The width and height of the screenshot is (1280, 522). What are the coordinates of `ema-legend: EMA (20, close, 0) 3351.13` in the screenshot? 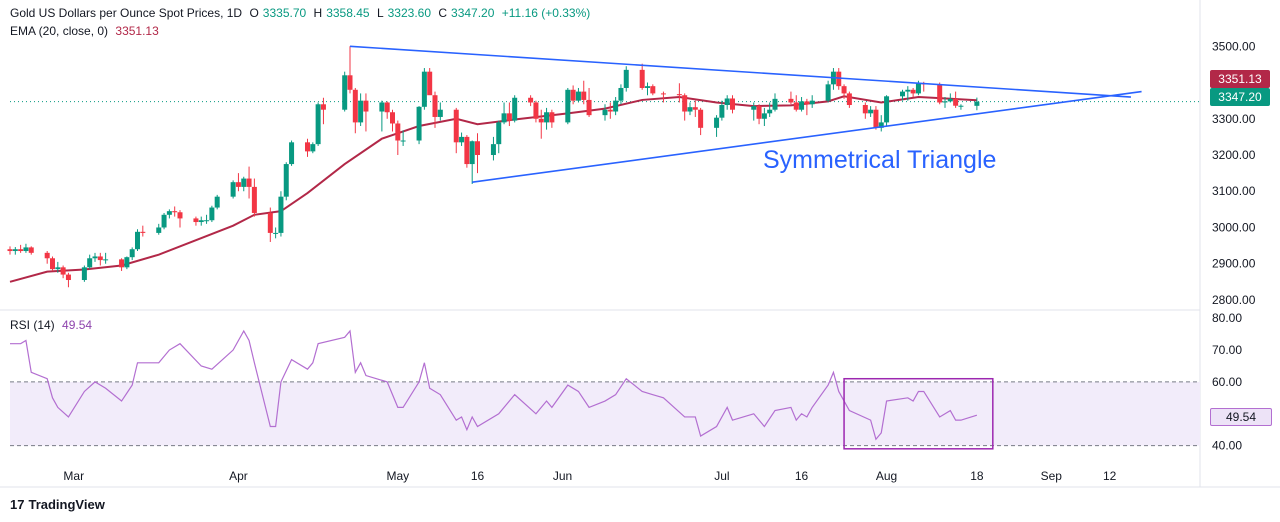 It's located at (86, 31).